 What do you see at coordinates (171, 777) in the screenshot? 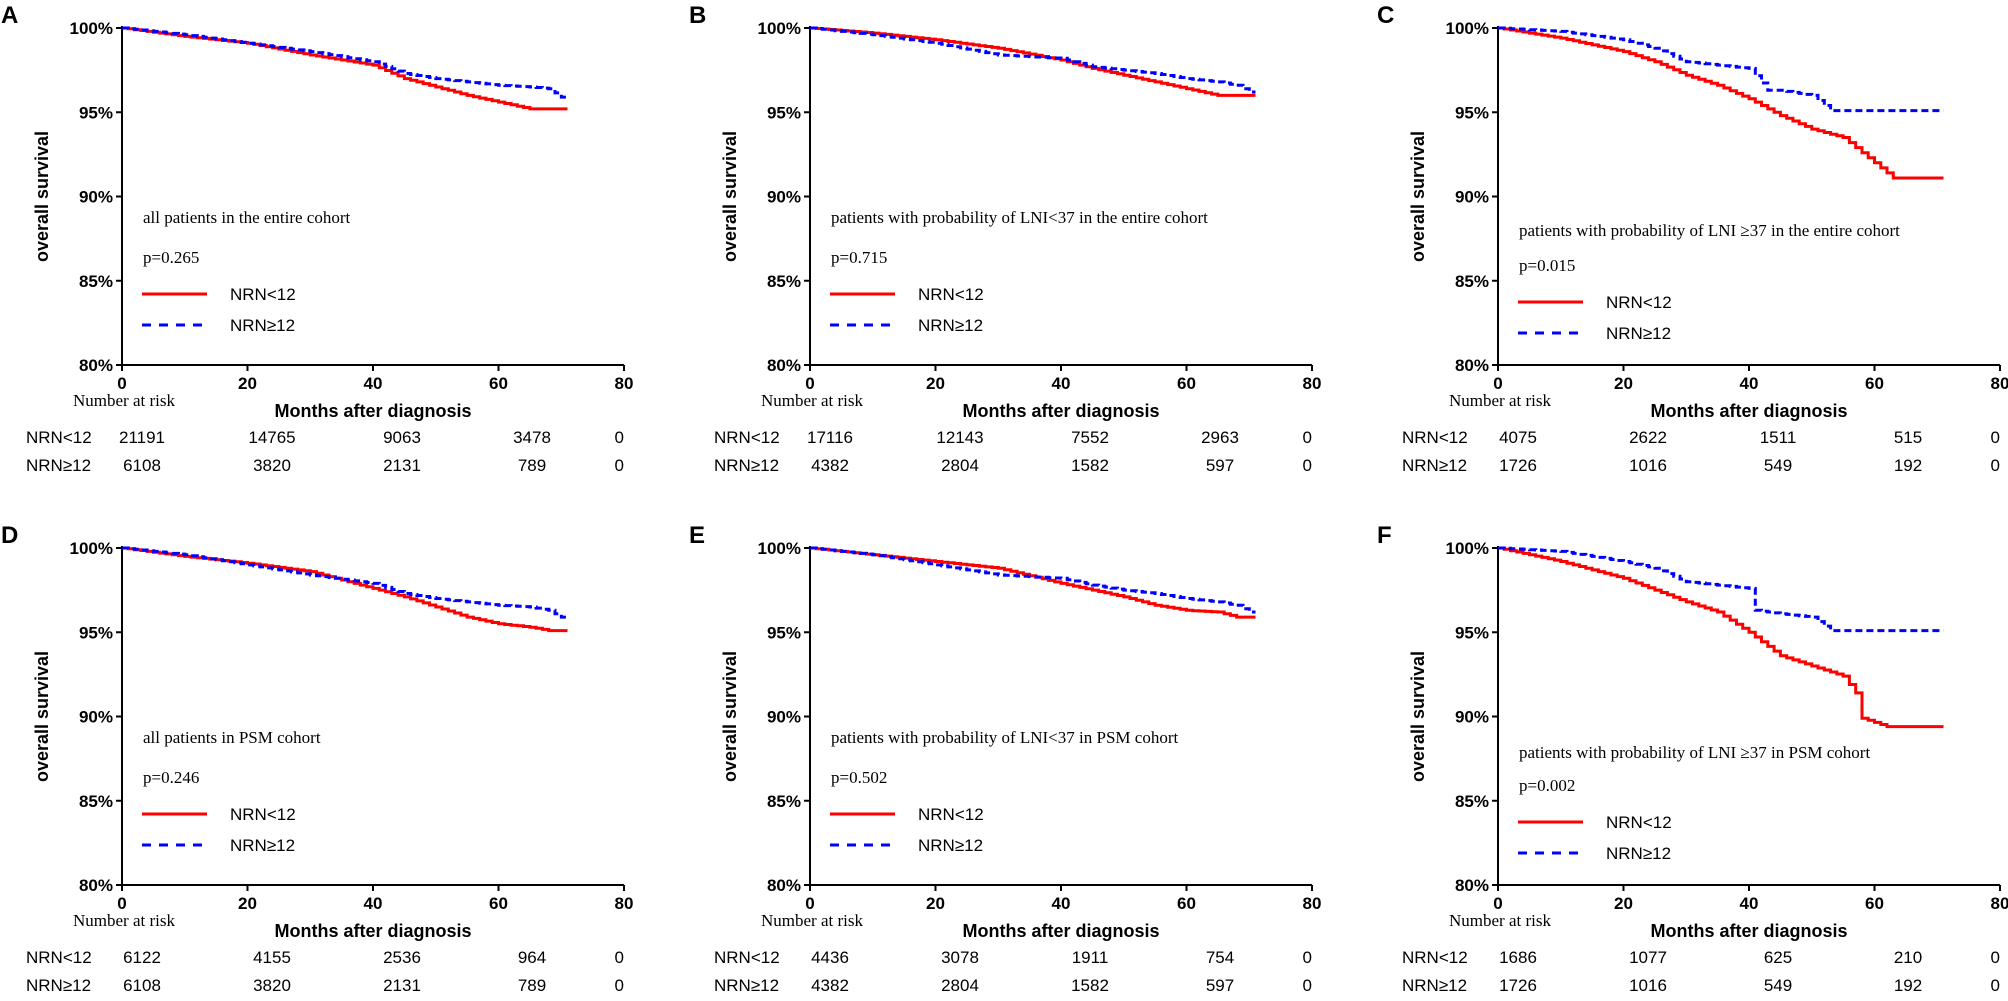
I see `p-value: p=0.246` at bounding box center [171, 777].